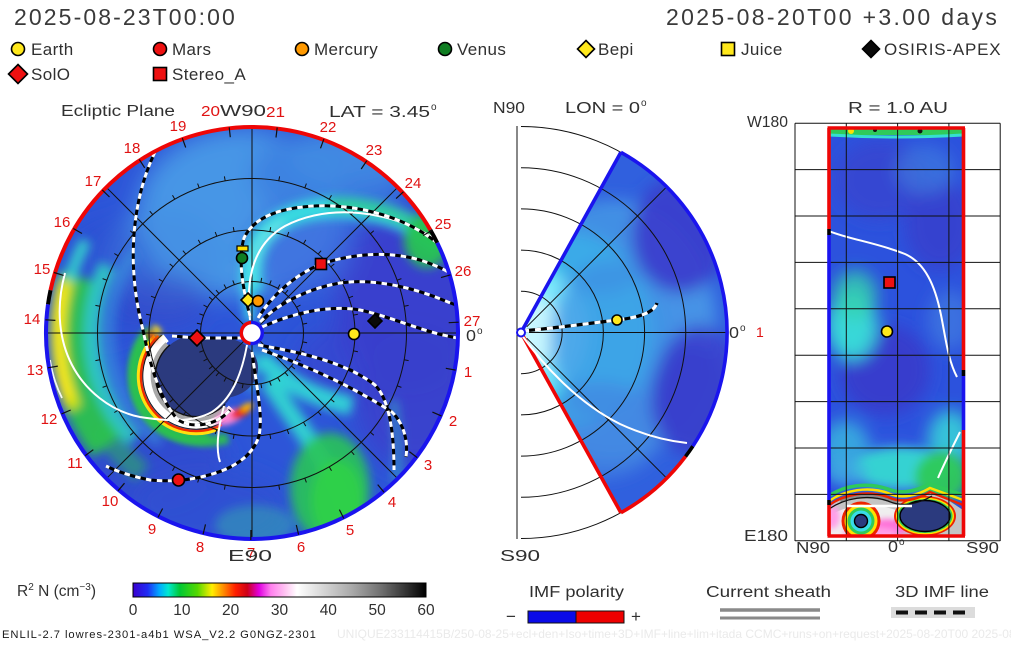 This screenshot has height=645, width=1011. What do you see at coordinates (93, 181) in the screenshot?
I see `svg-text: 17` at bounding box center [93, 181].